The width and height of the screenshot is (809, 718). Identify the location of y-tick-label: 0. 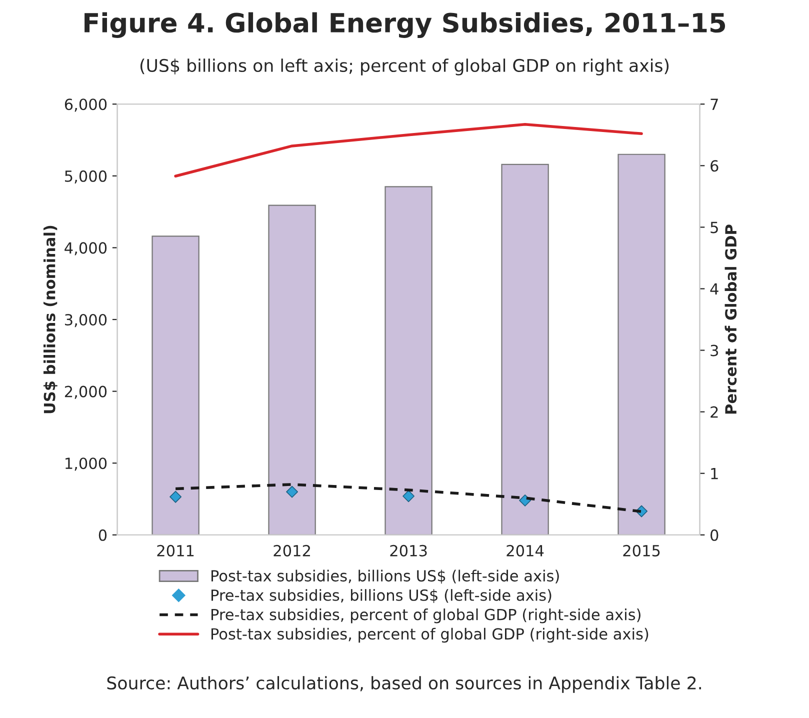
(102, 535).